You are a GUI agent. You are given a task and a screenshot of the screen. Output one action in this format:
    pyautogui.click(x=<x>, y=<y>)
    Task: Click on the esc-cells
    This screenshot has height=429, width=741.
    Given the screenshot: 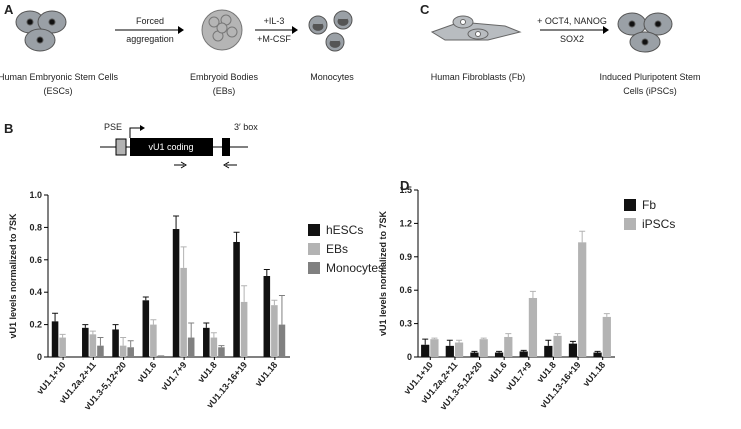 What is the action you would take?
    pyautogui.click(x=41, y=31)
    